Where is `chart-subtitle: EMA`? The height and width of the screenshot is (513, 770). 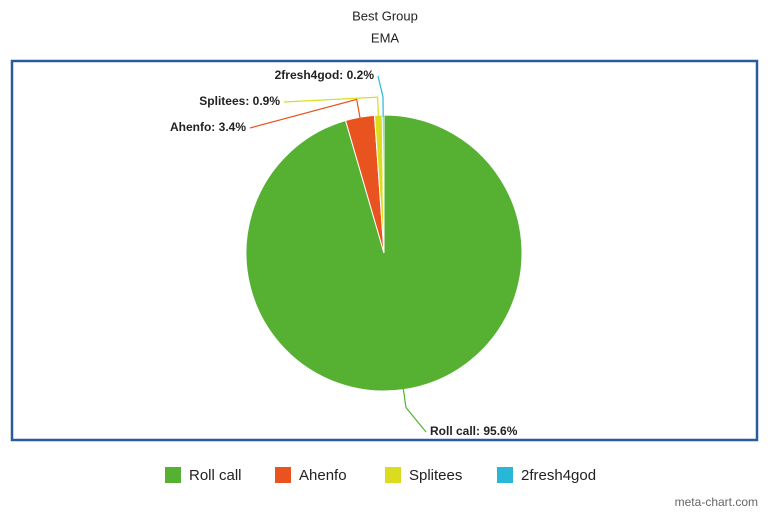 chart-subtitle: EMA is located at coordinates (385, 37).